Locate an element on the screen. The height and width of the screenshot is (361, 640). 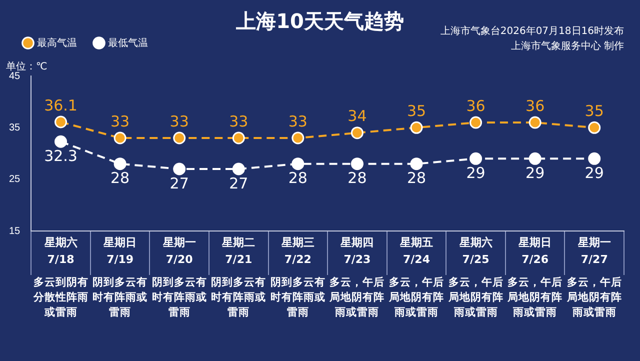
x-tick-label: 星期六 7/18 多云到阴有分散性阵雨或雷雨 is located at coordinates (60, 277).